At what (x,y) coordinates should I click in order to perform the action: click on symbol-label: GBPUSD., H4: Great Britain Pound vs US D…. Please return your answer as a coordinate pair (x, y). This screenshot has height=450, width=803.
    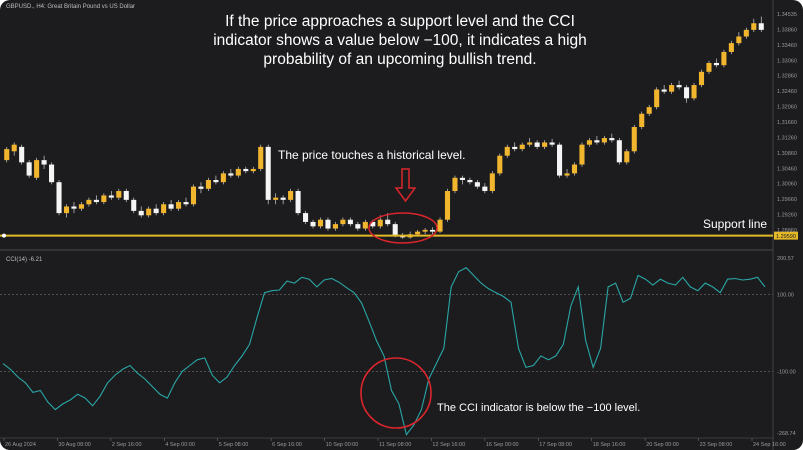
    Looking at the image, I should click on (71, 7).